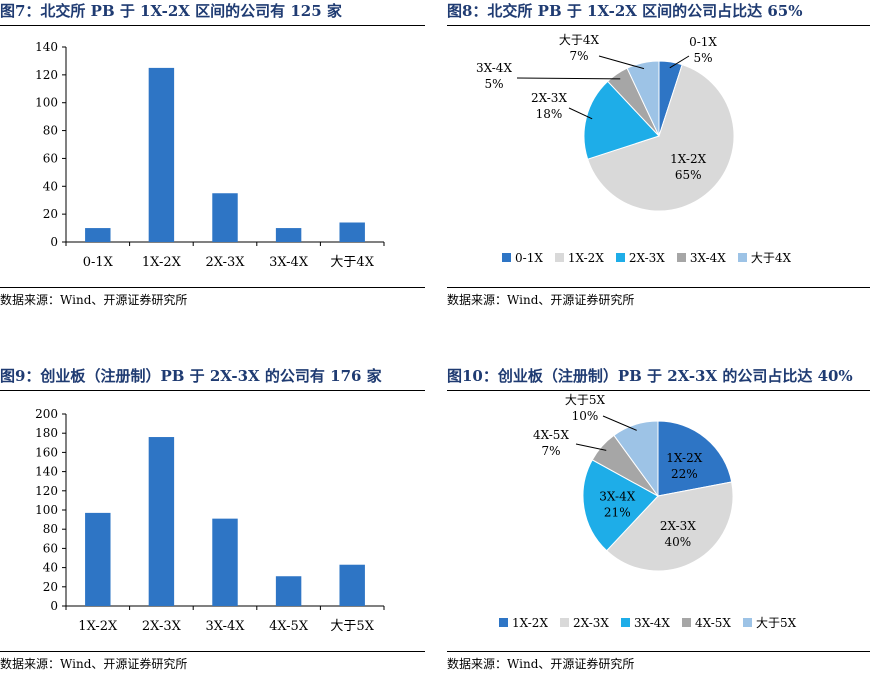 The height and width of the screenshot is (678, 873). Describe the element at coordinates (688, 175) in the screenshot. I see `slice-percent-label: 65%` at that location.